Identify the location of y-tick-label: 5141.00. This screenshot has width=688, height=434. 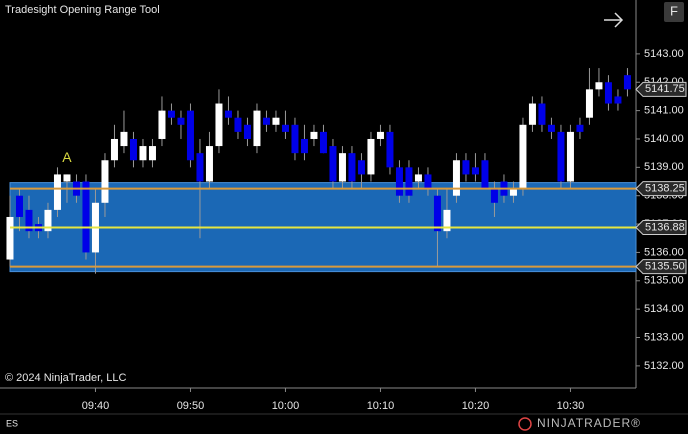
(664, 111).